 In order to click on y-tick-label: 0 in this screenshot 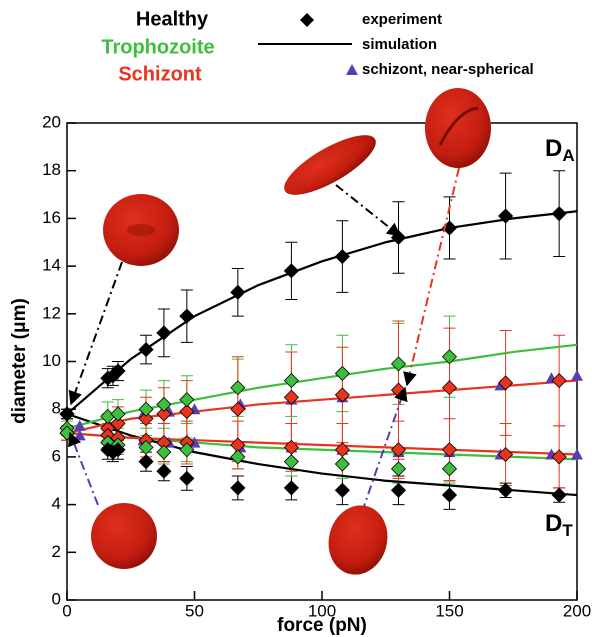, I will do `click(56, 598)`.